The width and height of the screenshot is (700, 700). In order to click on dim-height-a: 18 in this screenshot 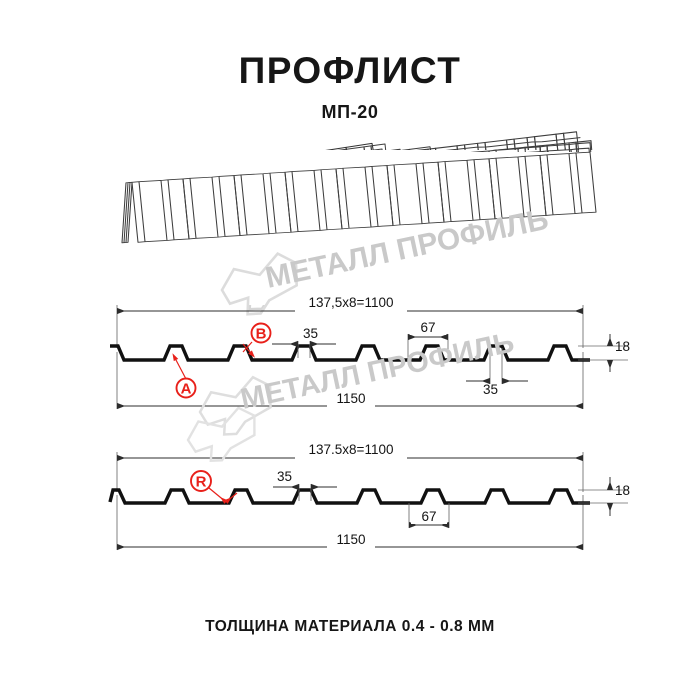, I will do `click(604, 353)`.